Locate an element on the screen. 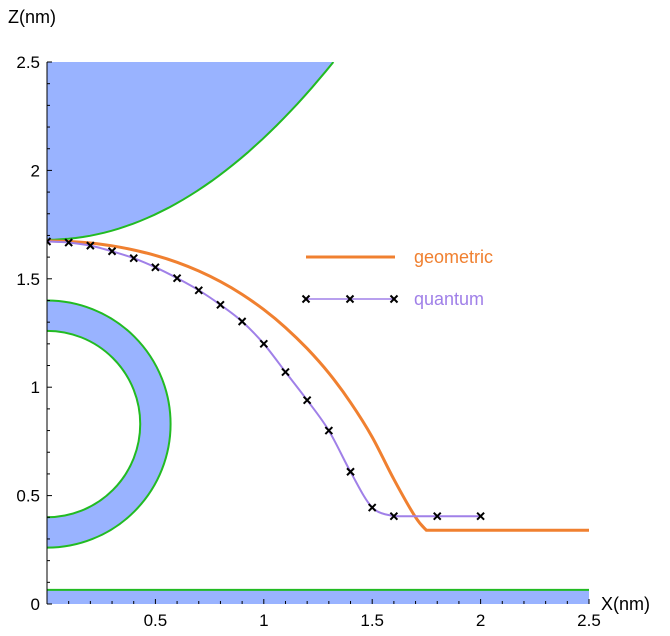  y-tick-label: 2 is located at coordinates (35, 170).